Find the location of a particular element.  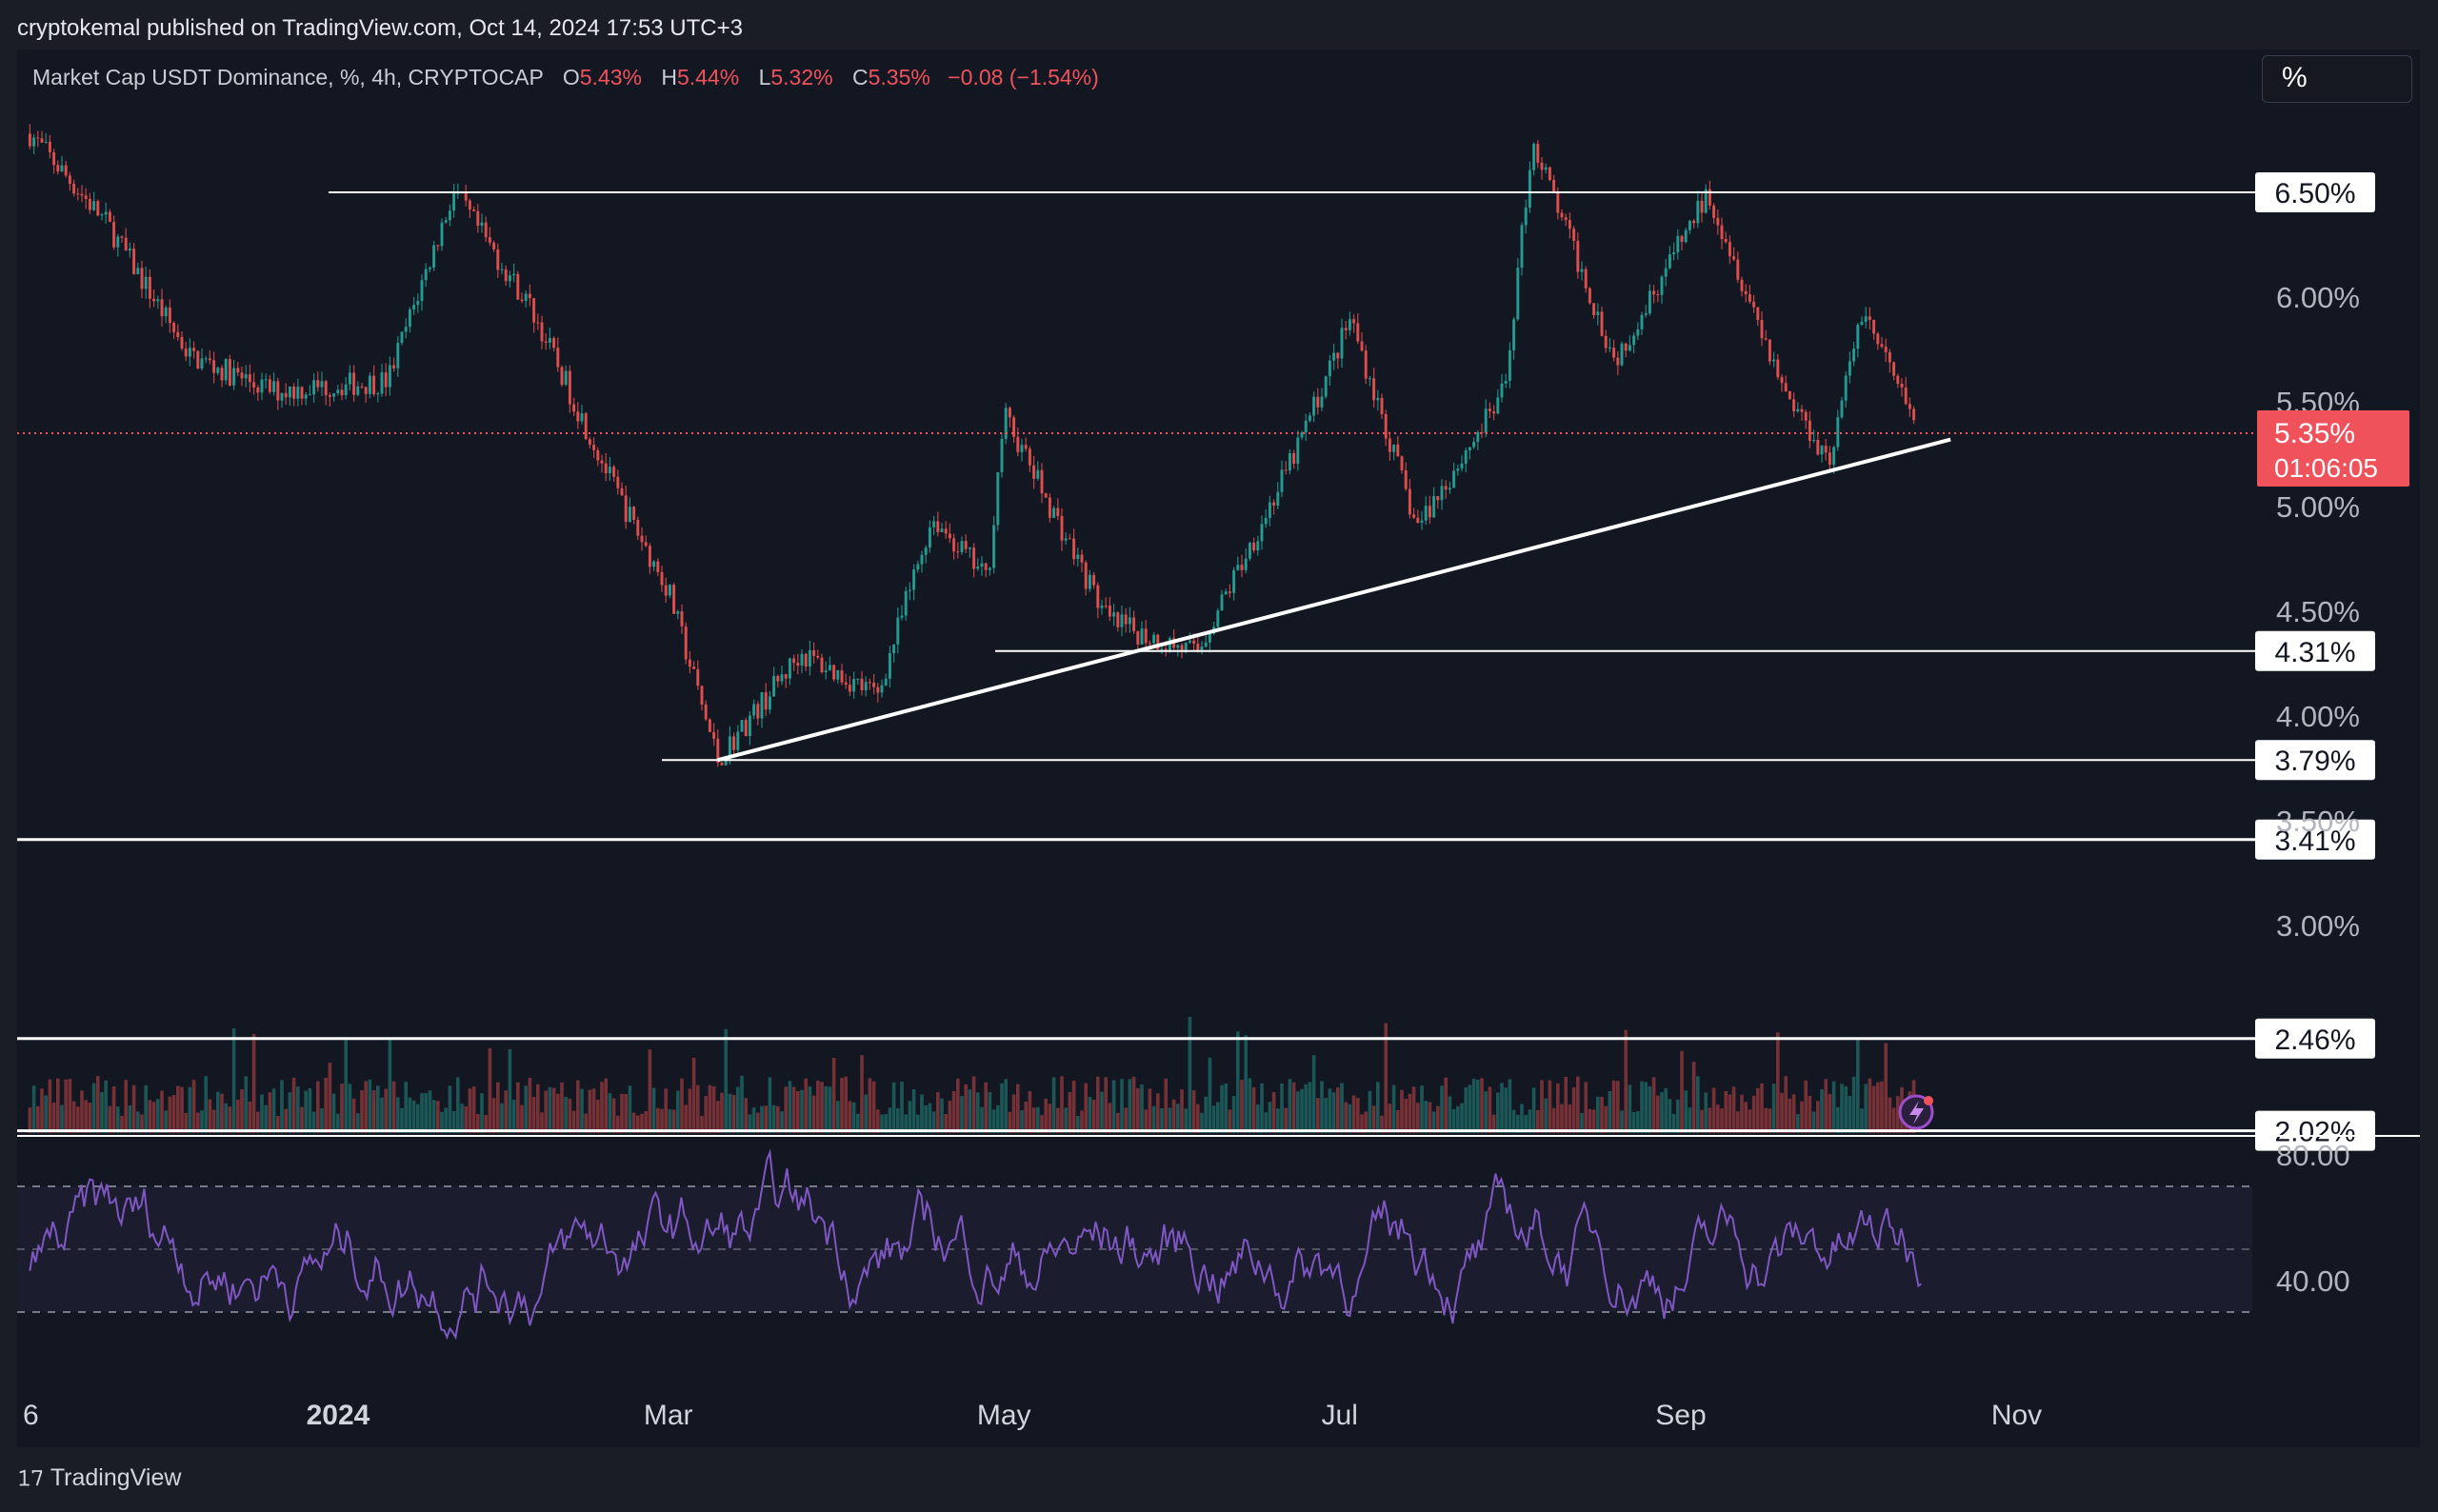

percent-scale-button: % is located at coordinates (2337, 79).